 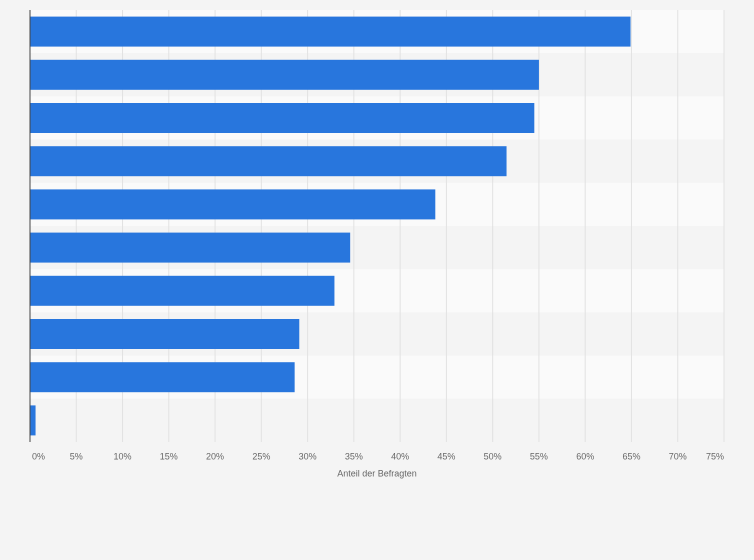 I want to click on x-tick-label: 70%, so click(x=678, y=456).